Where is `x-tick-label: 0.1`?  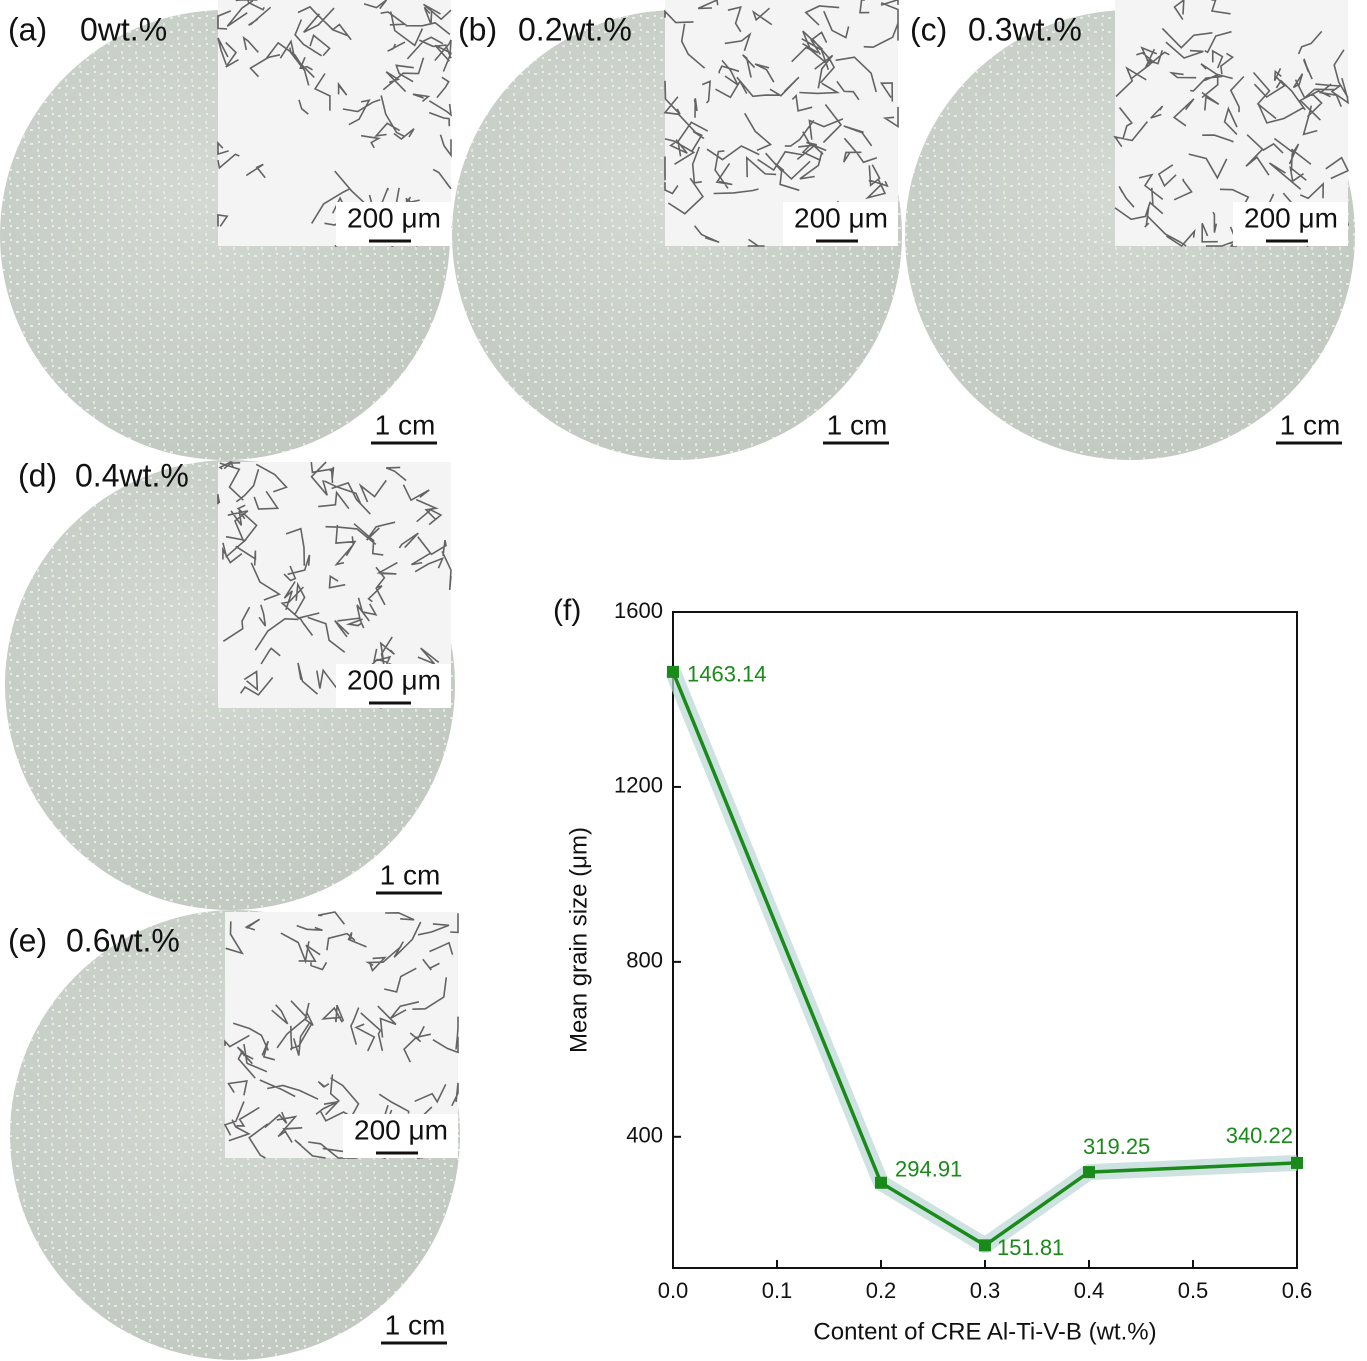 x-tick-label: 0.1 is located at coordinates (777, 1290).